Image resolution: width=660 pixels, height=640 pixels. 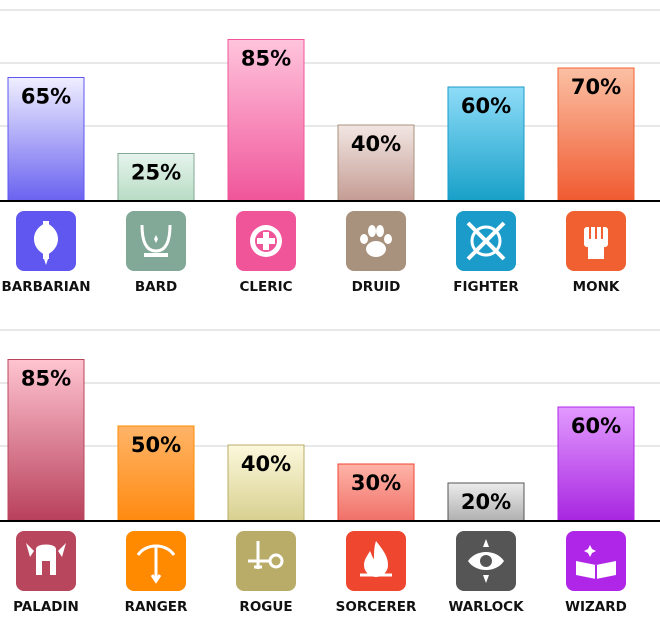 I want to click on value-label: 20%, so click(x=486, y=502).